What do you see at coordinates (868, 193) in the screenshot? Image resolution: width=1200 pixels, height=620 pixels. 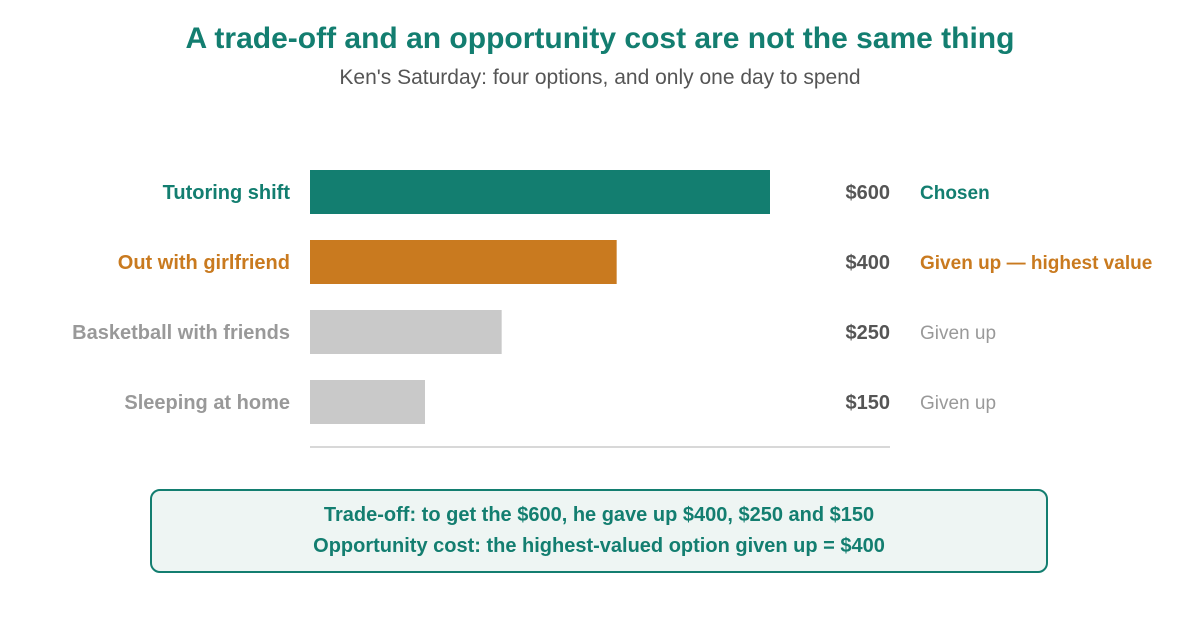 I see `value-label: $600` at bounding box center [868, 193].